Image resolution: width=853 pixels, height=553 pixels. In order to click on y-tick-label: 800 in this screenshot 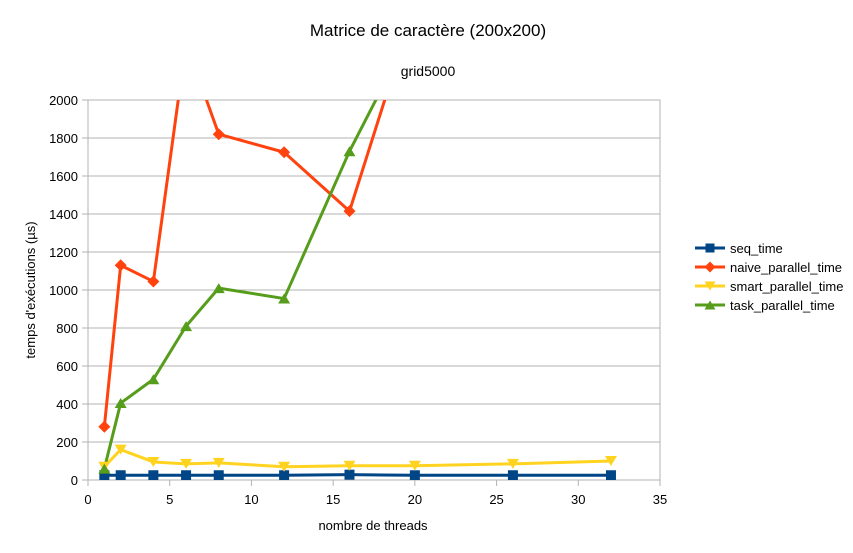, I will do `click(67, 328)`.